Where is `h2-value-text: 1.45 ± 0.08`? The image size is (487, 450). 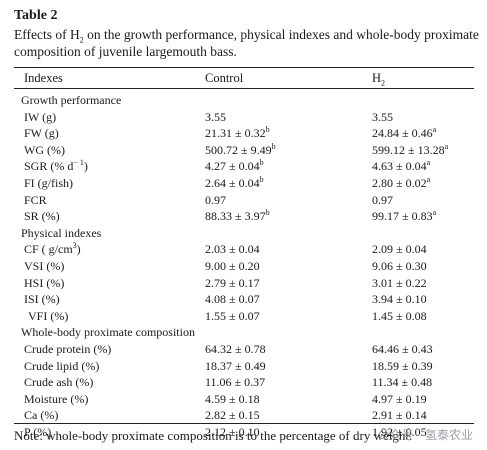
h2-value-text: 1.45 ± 0.08 is located at coordinates (399, 315).